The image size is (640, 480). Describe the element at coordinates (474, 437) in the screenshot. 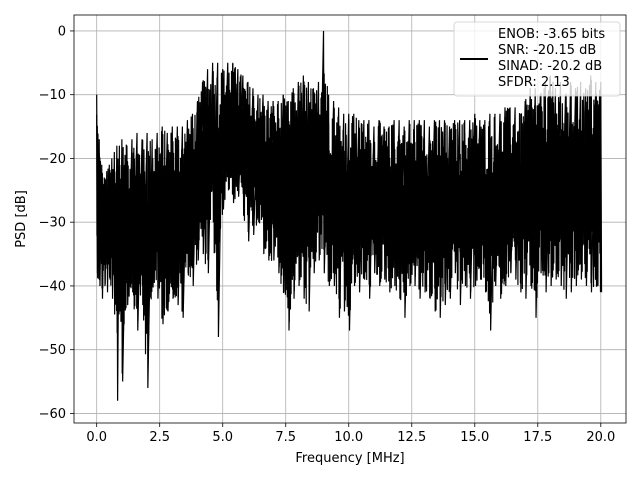

I see `x-tick-label: 15.0` at that location.